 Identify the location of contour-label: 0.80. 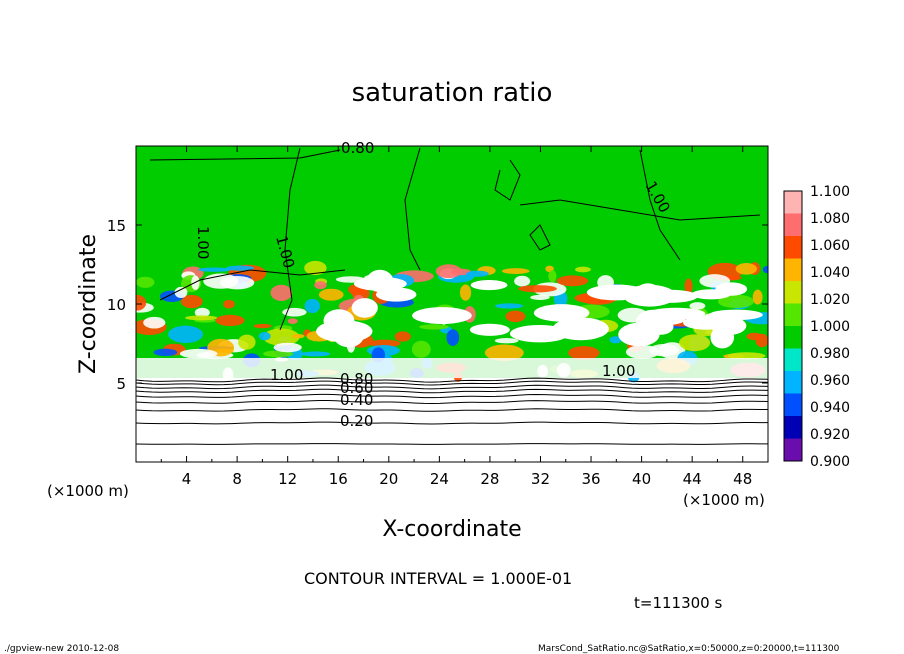
(356, 379).